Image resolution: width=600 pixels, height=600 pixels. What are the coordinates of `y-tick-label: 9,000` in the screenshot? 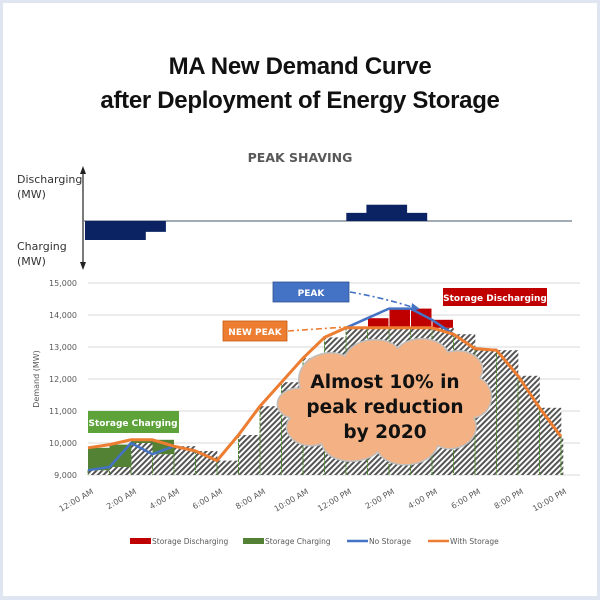 It's located at (65, 475).